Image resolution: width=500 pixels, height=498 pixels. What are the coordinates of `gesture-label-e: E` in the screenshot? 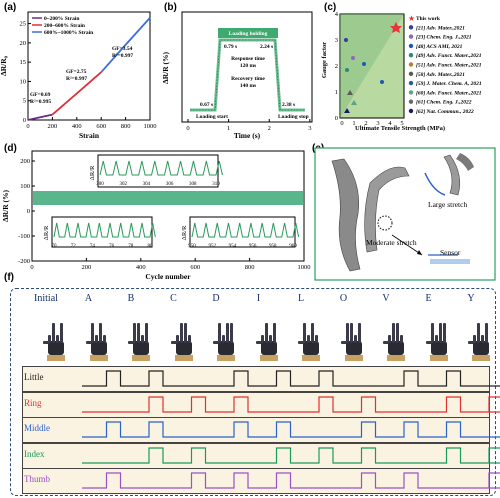 It's located at (428, 298).